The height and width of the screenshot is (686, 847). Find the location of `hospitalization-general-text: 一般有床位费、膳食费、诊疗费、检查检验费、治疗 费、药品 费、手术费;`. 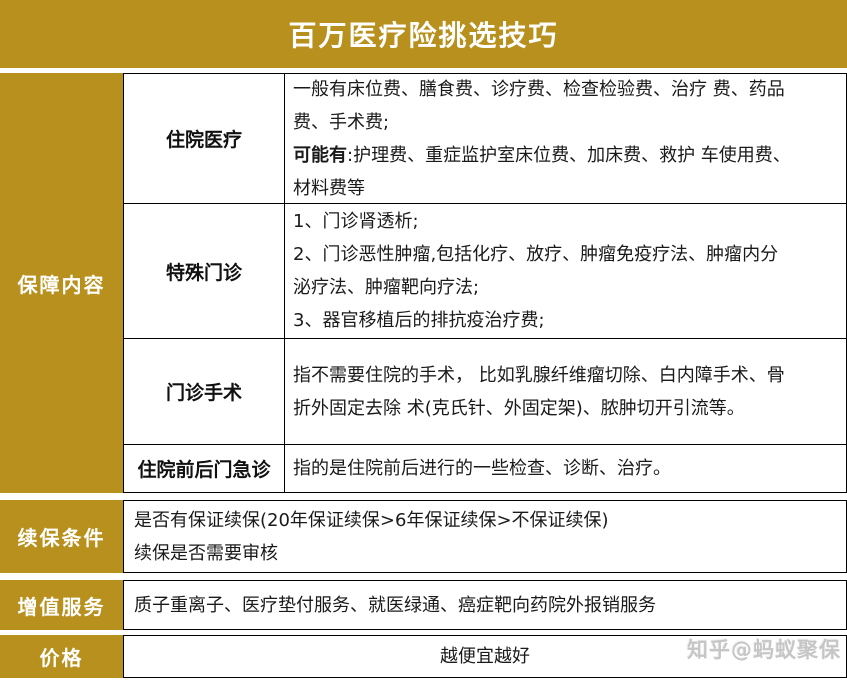

hospitalization-general-text: 一般有床位费、膳食费、诊疗费、检查检验费、治疗 费、药品 费、手术费; is located at coordinates (539, 105).